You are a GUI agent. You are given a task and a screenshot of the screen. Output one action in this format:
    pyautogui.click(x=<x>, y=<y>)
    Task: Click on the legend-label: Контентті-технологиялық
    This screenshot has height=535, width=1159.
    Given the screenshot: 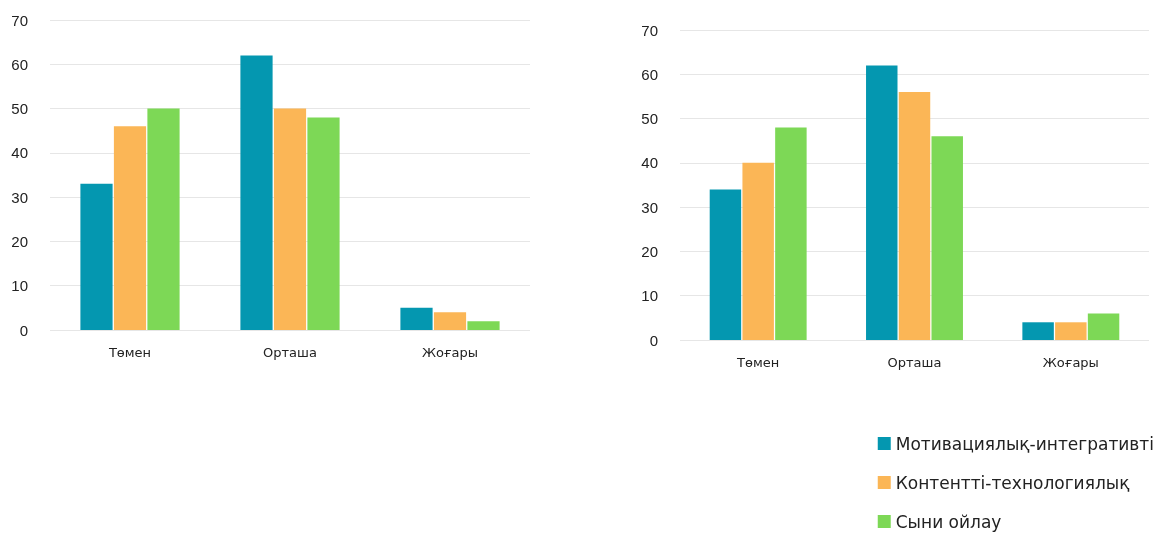 What is the action you would take?
    pyautogui.click(x=1012, y=482)
    